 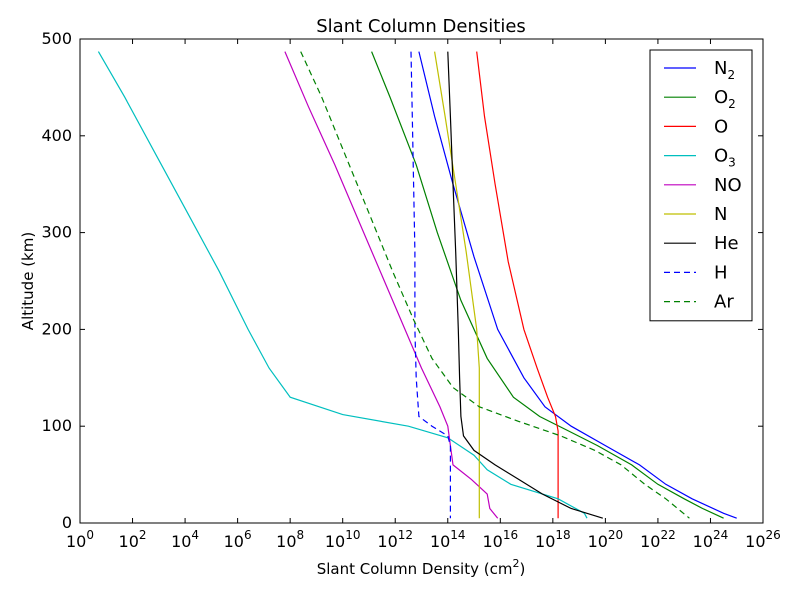 What do you see at coordinates (56, 232) in the screenshot?
I see `y-tick-label-300: 300` at bounding box center [56, 232].